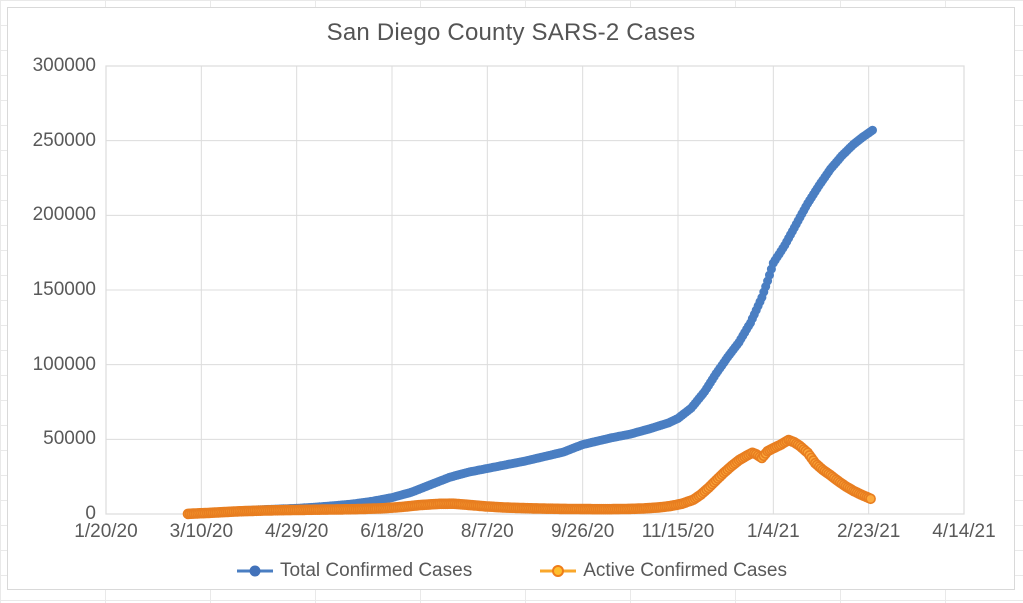 This screenshot has width=1023, height=603. Describe the element at coordinates (511, 32) in the screenshot. I see `chart-title: San Diego County SARS-2 Cases` at that location.